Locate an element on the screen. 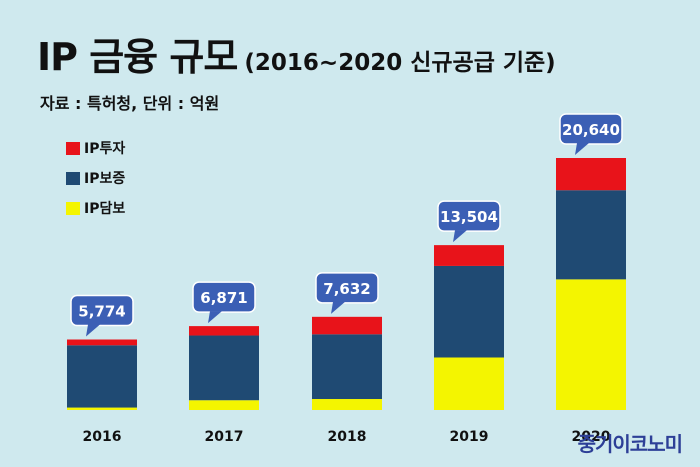 The image size is (700, 467). callout-pointer-2016 is located at coordinates (93, 330).